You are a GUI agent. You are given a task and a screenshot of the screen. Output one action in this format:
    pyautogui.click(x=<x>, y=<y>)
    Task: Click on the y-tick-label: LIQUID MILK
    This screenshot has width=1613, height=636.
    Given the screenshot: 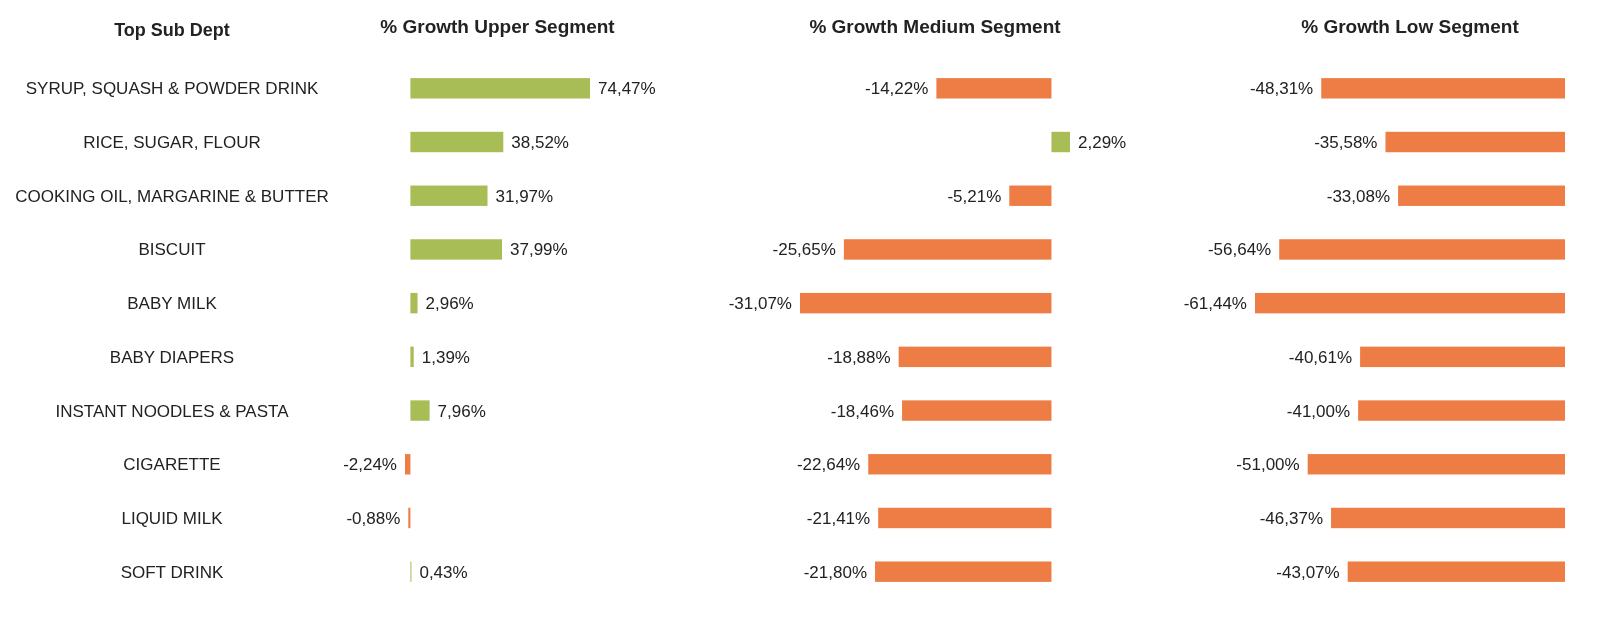 What is the action you would take?
    pyautogui.click(x=172, y=518)
    